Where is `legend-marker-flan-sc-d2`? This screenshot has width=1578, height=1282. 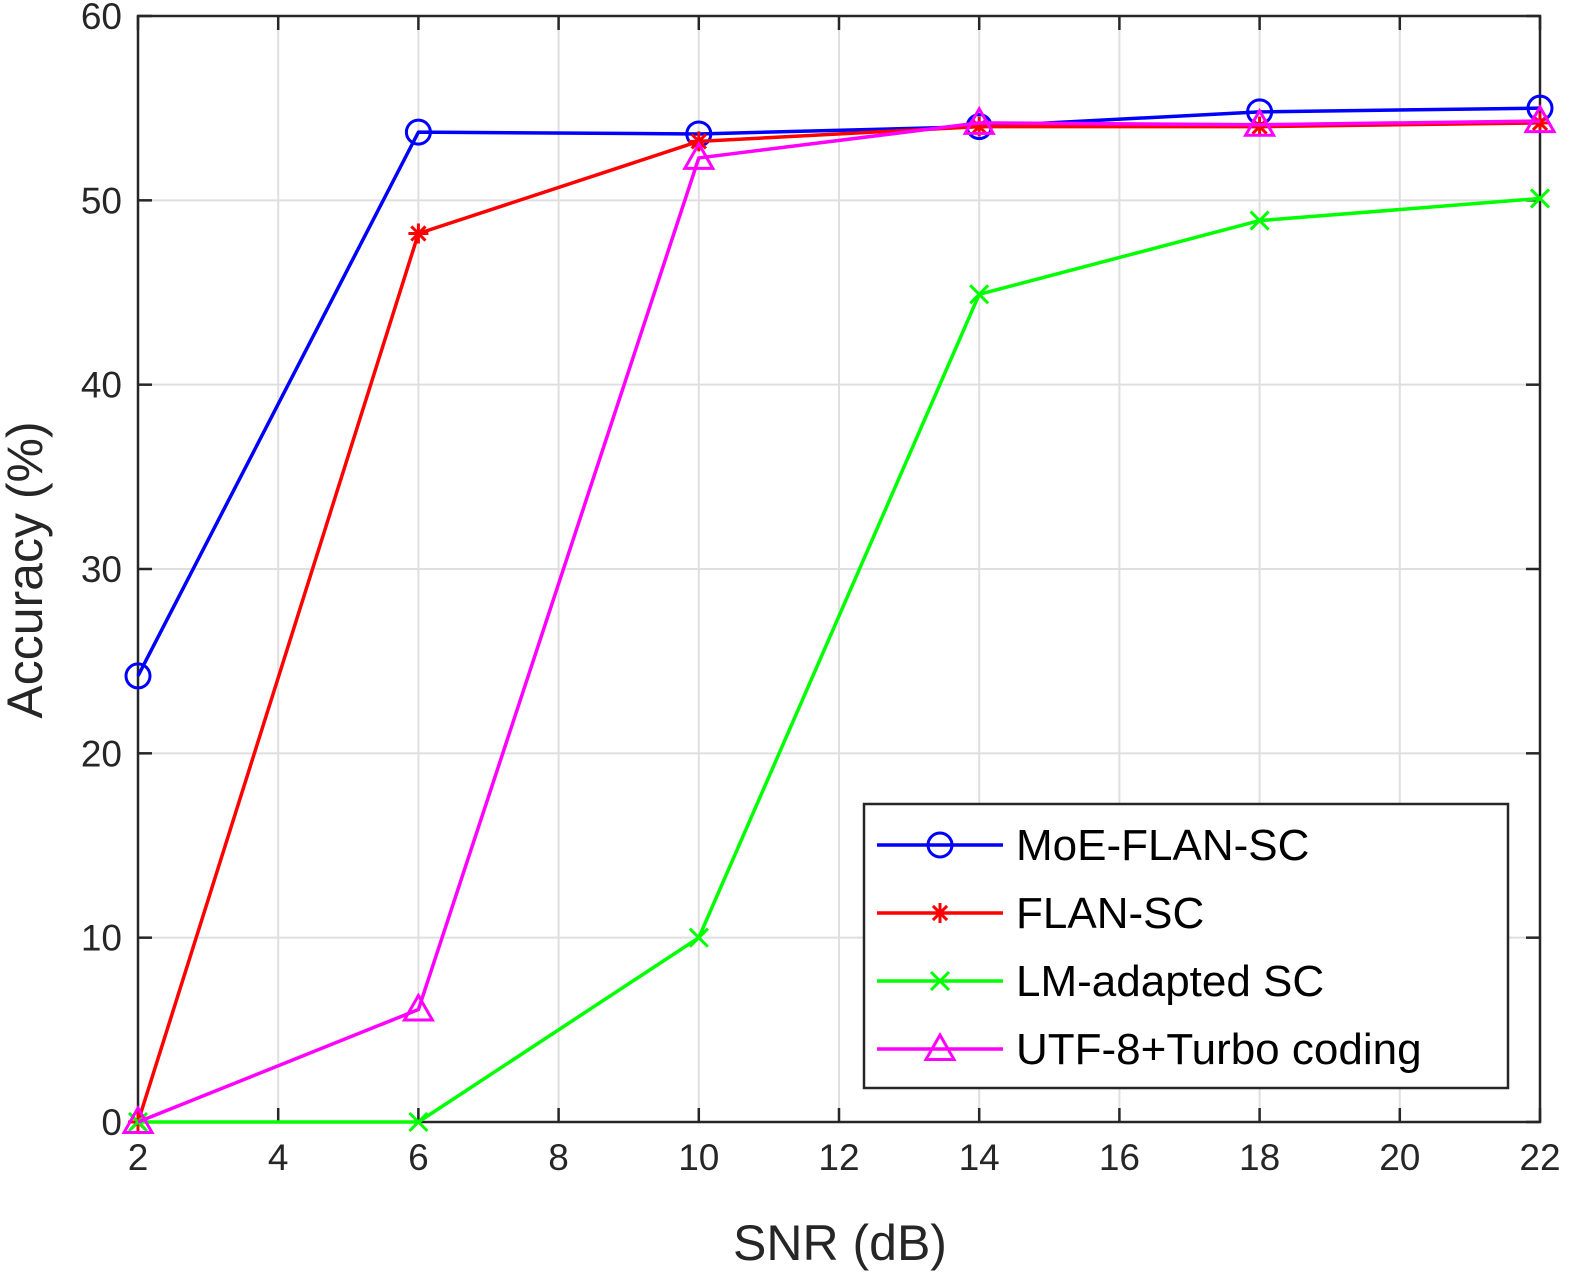
legend-marker-flan-sc-d2 is located at coordinates (940, 913).